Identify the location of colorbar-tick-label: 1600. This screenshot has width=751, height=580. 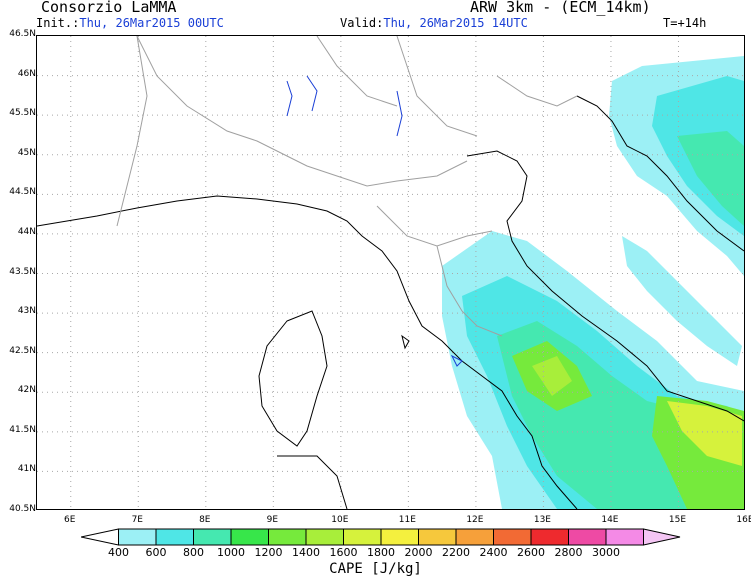
(343, 552).